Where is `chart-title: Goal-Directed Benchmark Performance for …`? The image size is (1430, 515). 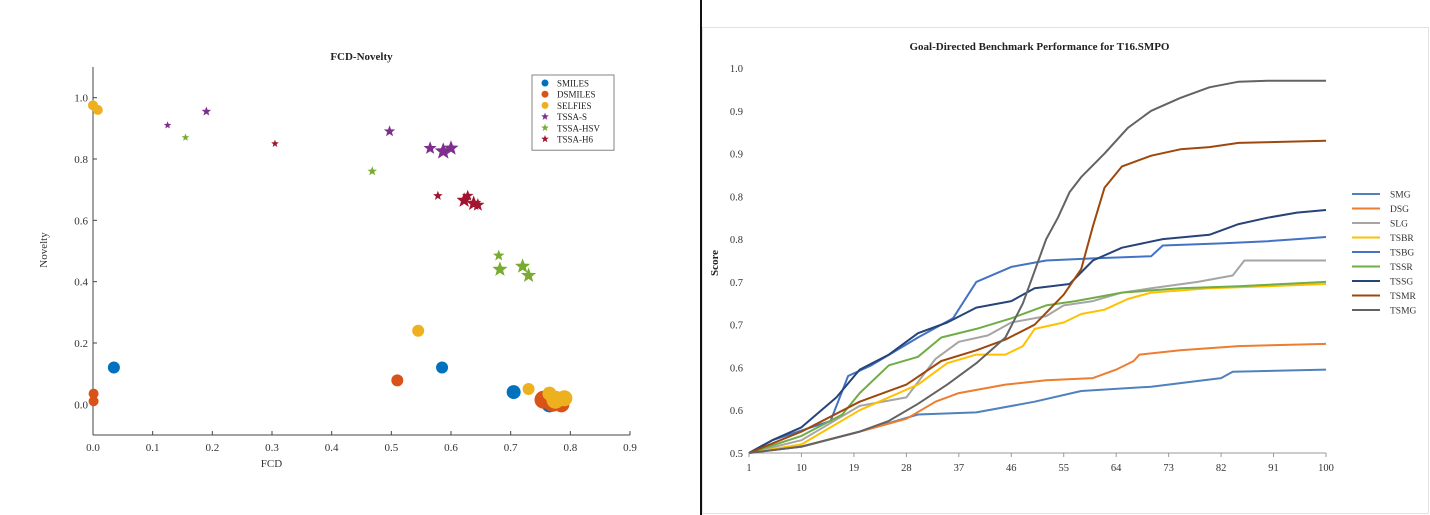
chart-title: Goal-Directed Benchmark Performance for … is located at coordinates (1040, 47).